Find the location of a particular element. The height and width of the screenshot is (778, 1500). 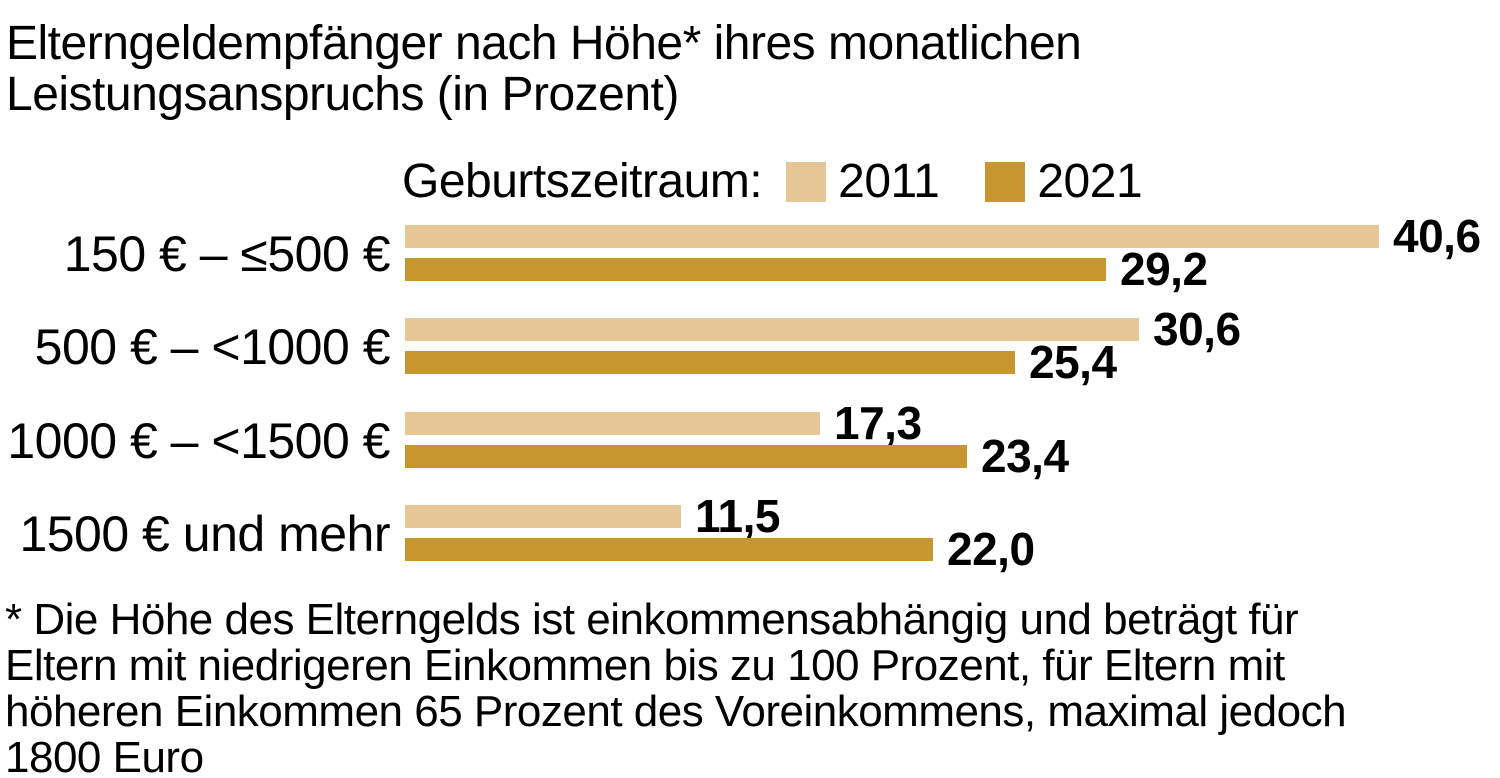

legend-swatch-2021 is located at coordinates (1005, 182).